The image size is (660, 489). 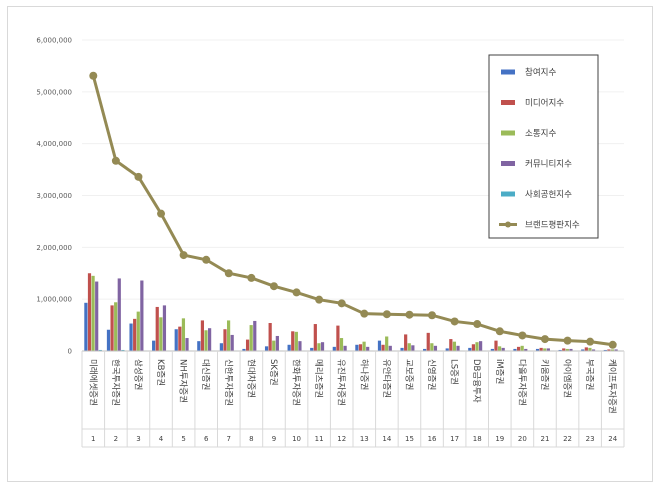 What do you see at coordinates (567, 439) in the screenshot?
I see `rank-label: 22` at bounding box center [567, 439].